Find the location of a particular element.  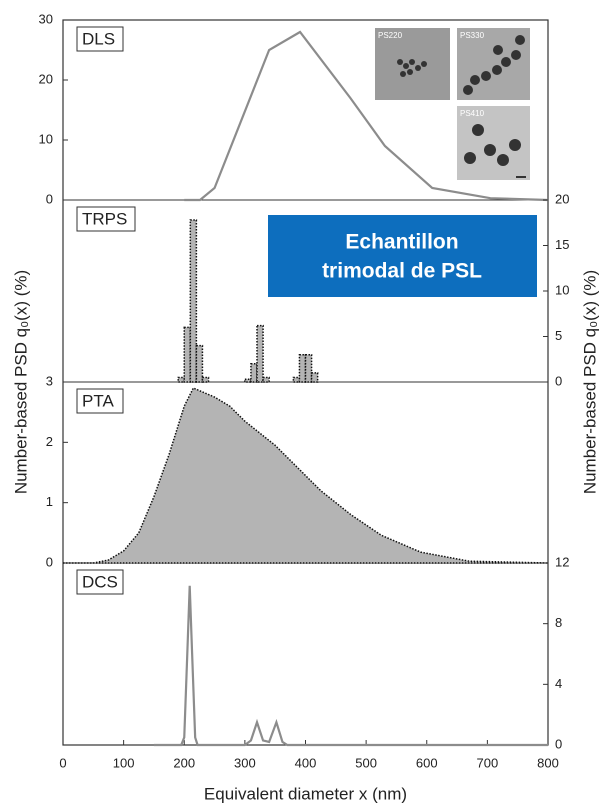

y2-tick-label: 5 is located at coordinates (558, 335).